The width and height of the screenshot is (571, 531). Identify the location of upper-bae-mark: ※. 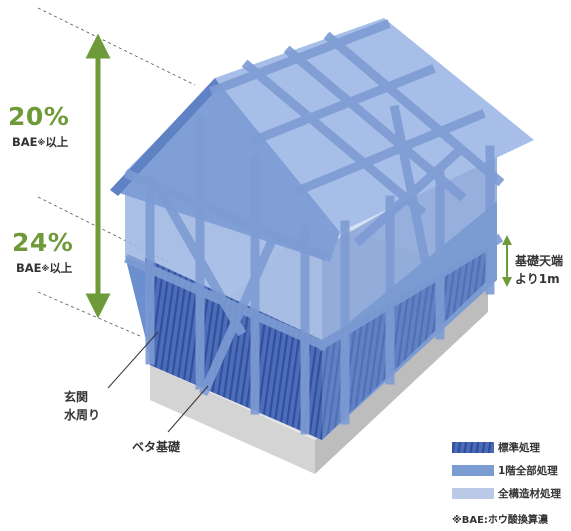
(41, 142).